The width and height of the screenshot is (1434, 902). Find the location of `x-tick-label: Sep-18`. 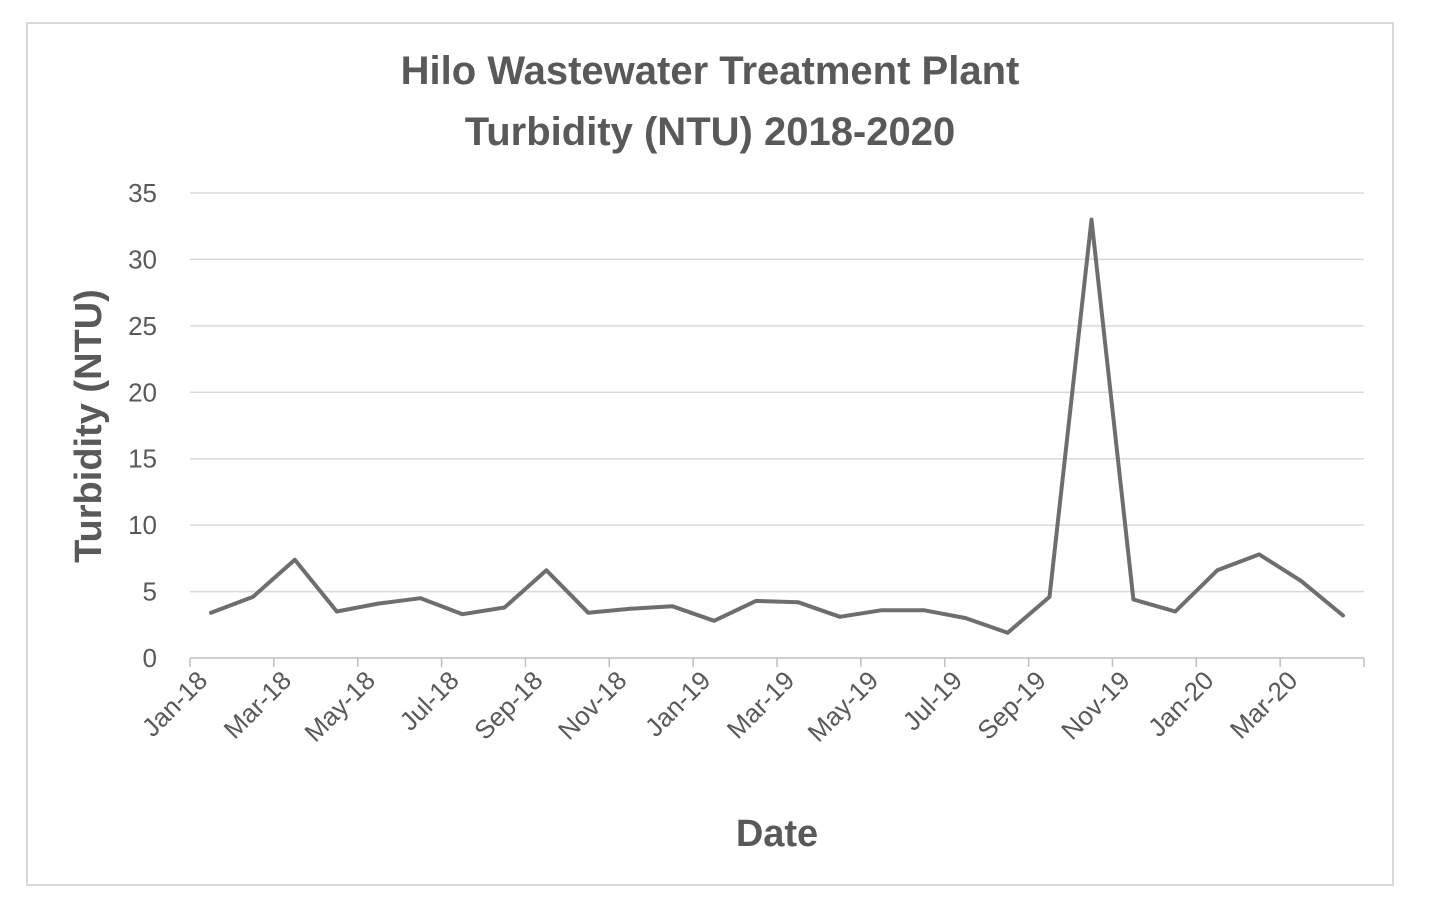

x-tick-label: Sep-18 is located at coordinates (508, 705).